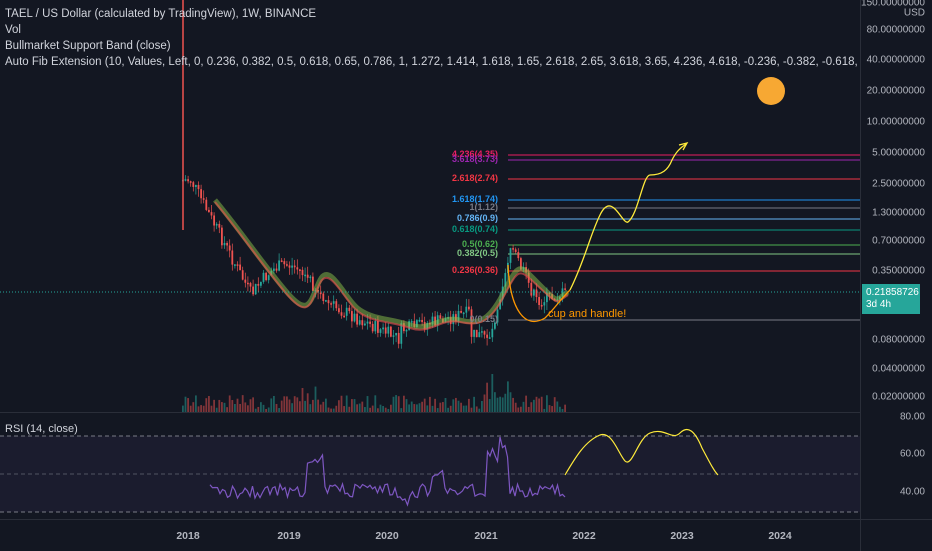 This screenshot has height=551, width=932. What do you see at coordinates (898, 271) in the screenshot?
I see `price-tick: 0.35000000` at bounding box center [898, 271].